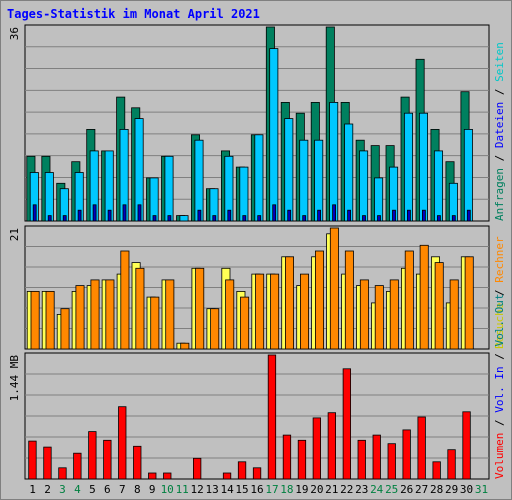 The height and width of the screenshot is (500, 512). What do you see at coordinates (301, 489) in the screenshot?
I see `x-tick-label: 19` at bounding box center [301, 489].